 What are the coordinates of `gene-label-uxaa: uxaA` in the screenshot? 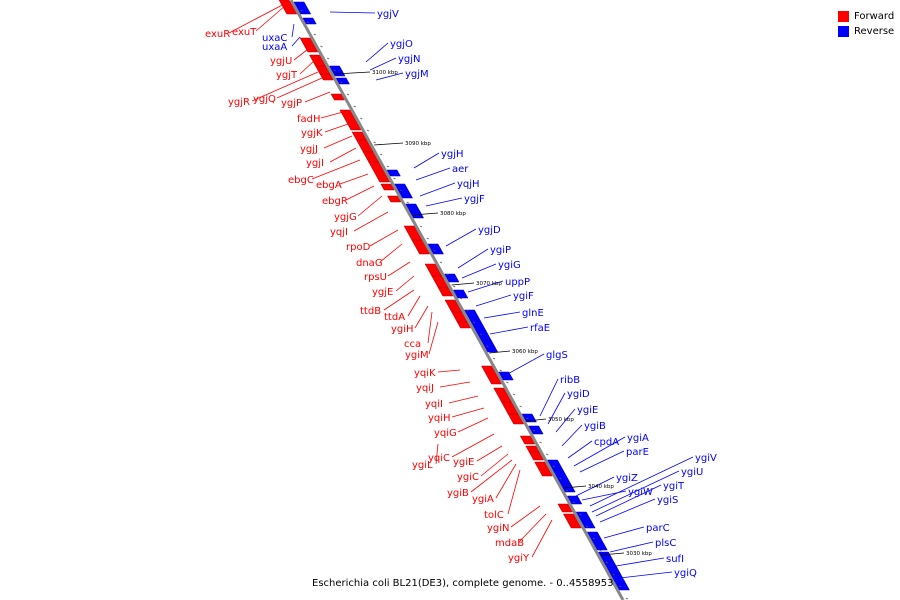 It's located at (274, 47).